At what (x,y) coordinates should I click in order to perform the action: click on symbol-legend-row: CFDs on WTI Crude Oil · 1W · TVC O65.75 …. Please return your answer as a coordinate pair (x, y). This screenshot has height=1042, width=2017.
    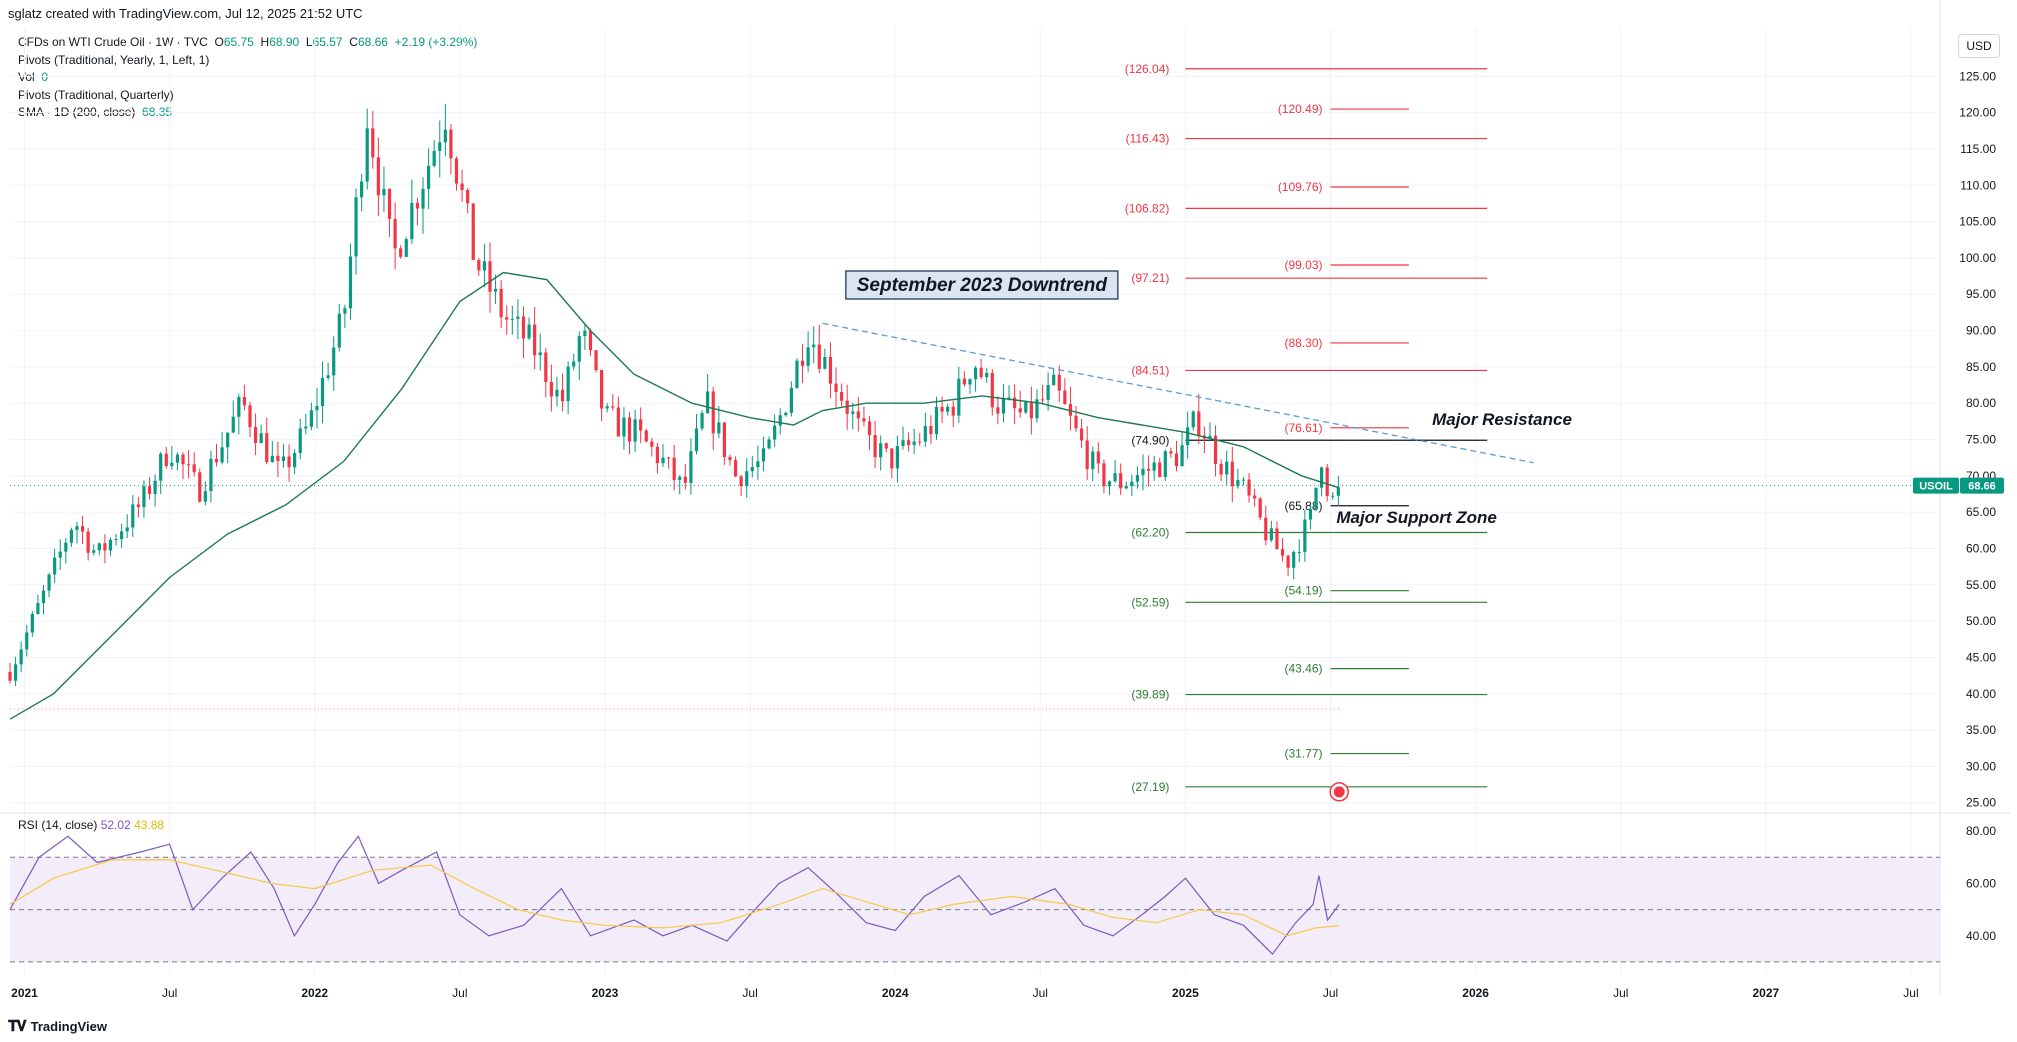
    Looking at the image, I should click on (247, 43).